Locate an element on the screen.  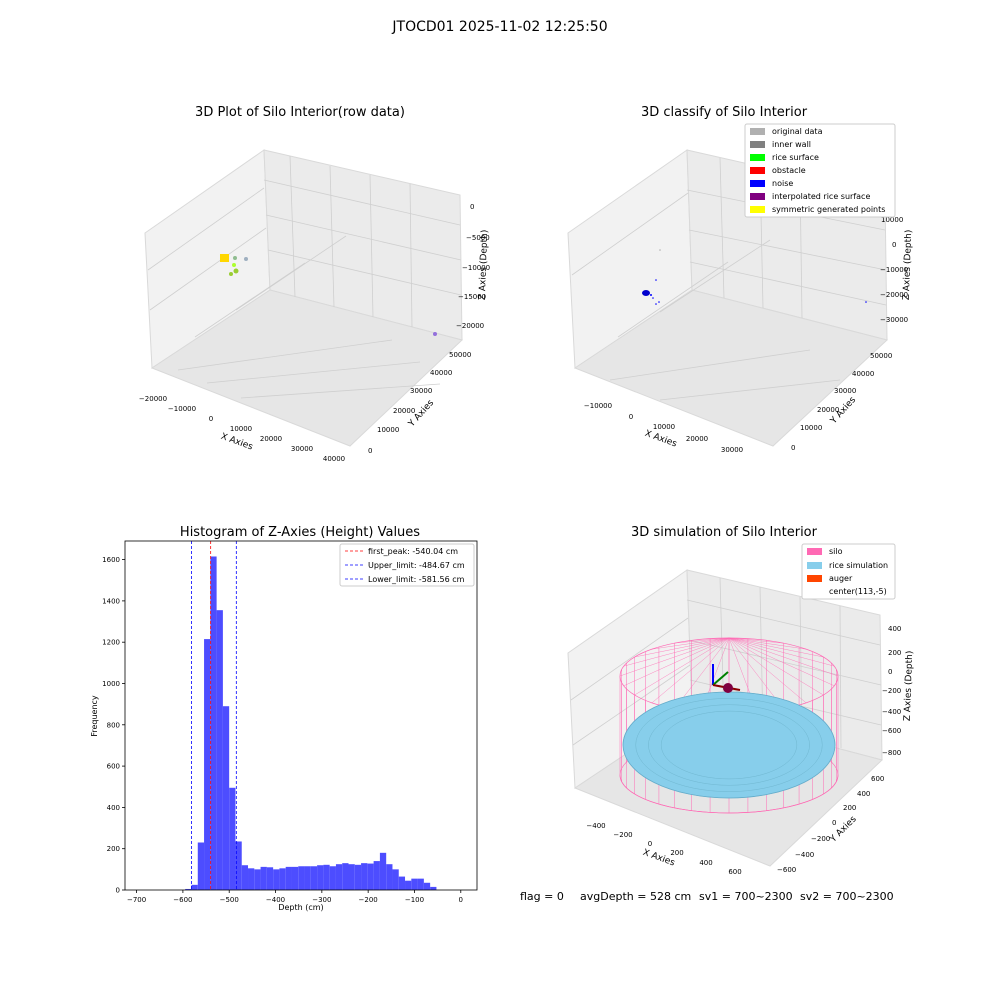
tick-z: −600 is located at coordinates (891, 731).